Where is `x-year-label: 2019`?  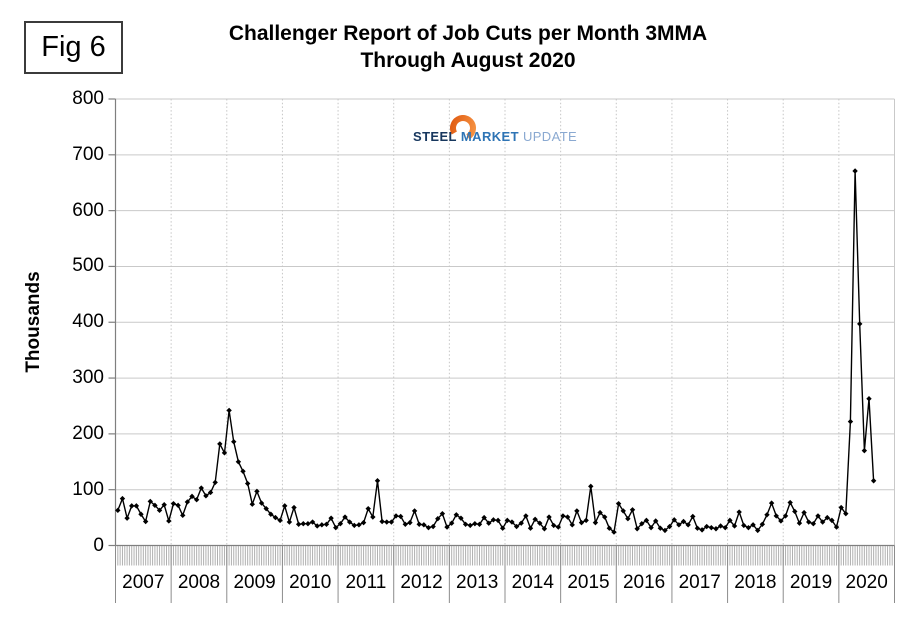 x-year-label: 2019 is located at coordinates (811, 582).